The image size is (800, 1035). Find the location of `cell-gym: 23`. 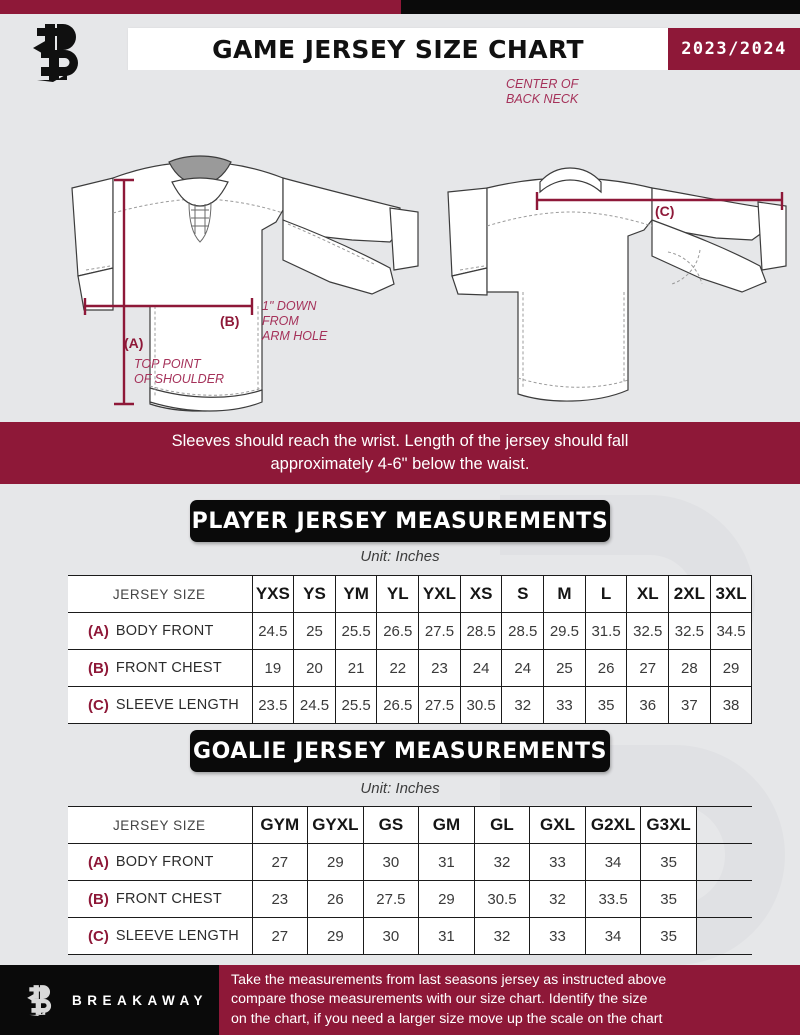

cell-gym: 23 is located at coordinates (280, 899).